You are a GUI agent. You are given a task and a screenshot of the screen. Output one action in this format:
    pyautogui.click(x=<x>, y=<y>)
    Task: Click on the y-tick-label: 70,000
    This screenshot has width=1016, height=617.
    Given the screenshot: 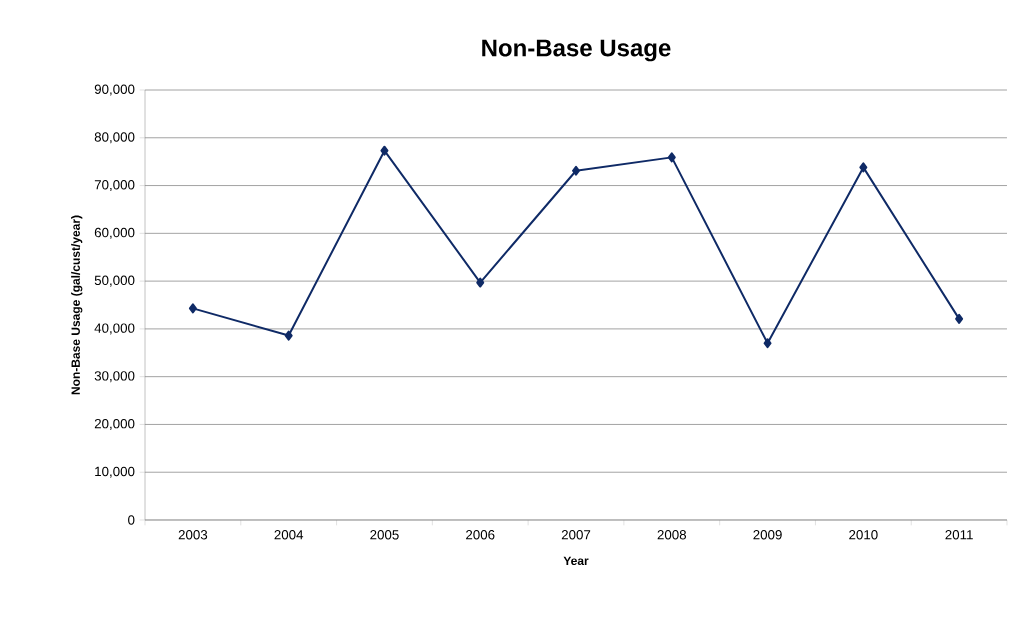 What is the action you would take?
    pyautogui.click(x=114, y=186)
    